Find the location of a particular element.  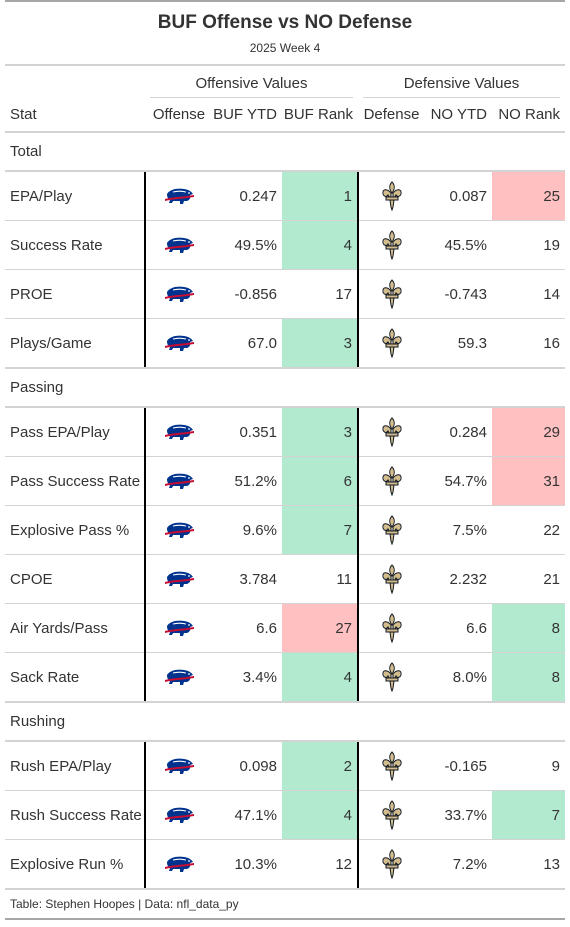

table-row: Pass Success Rate 51.2% 6 54.7% 31 is located at coordinates (285, 481).